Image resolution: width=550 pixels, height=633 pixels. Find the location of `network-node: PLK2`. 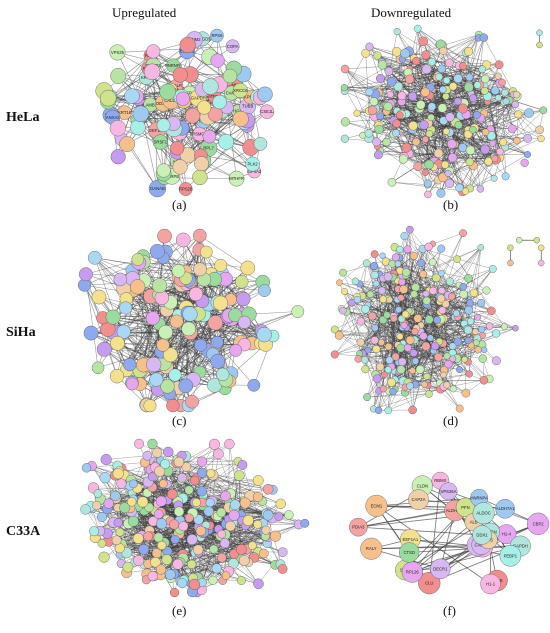

network-node: PLK2 is located at coordinates (253, 164).